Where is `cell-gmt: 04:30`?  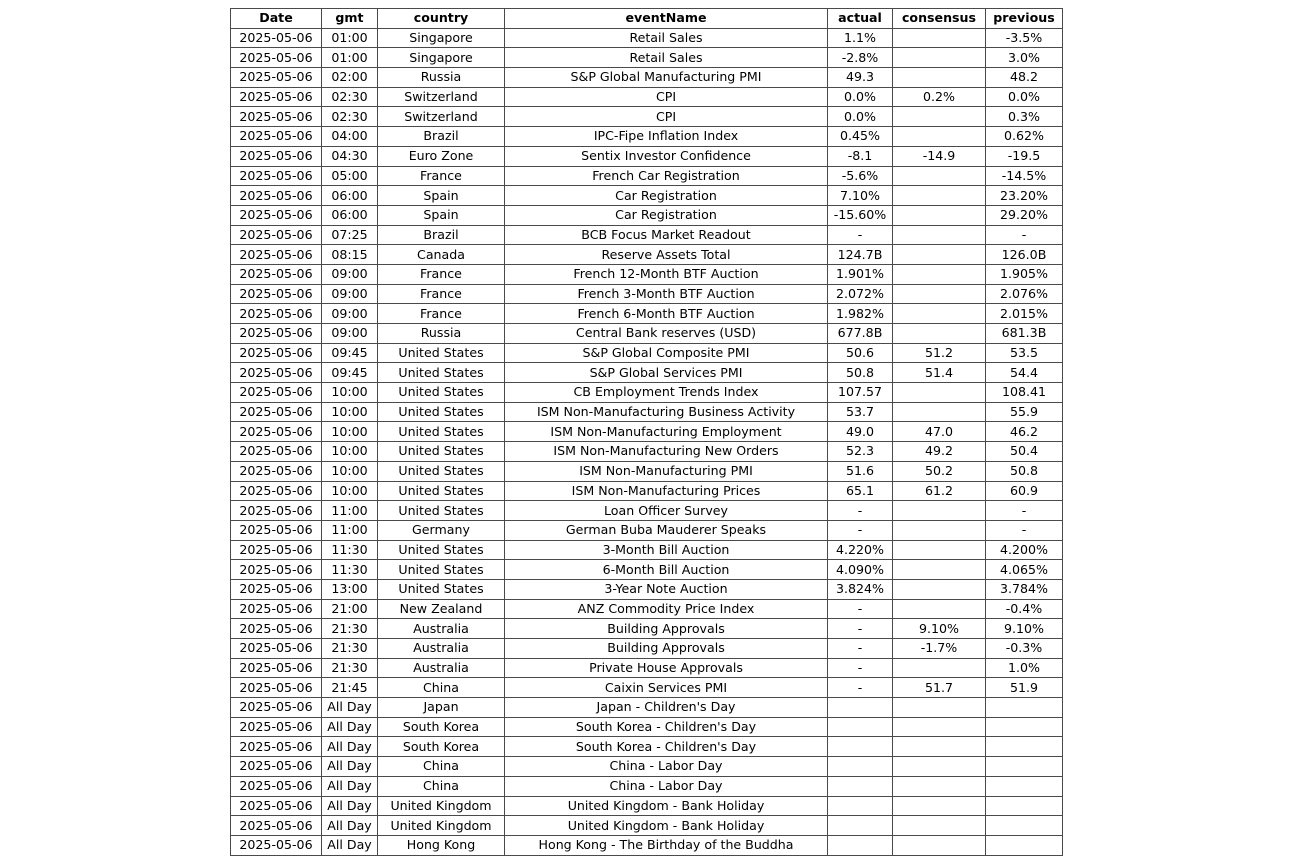
cell-gmt: 04:30 is located at coordinates (349, 156).